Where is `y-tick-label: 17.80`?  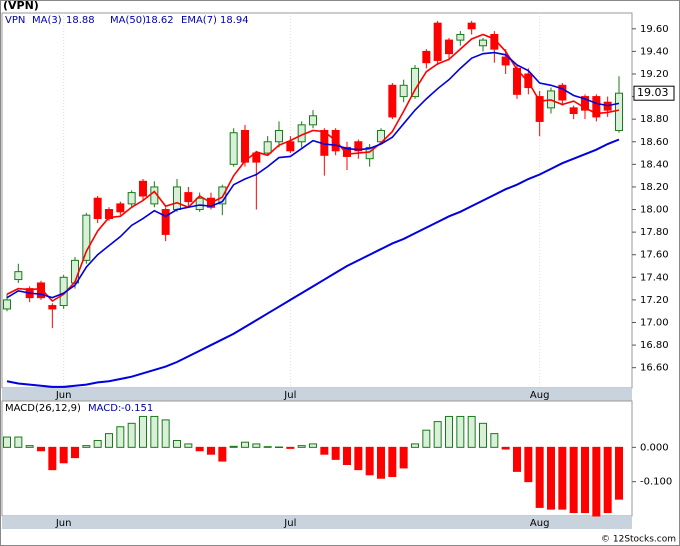 y-tick-label: 17.80 is located at coordinates (654, 232).